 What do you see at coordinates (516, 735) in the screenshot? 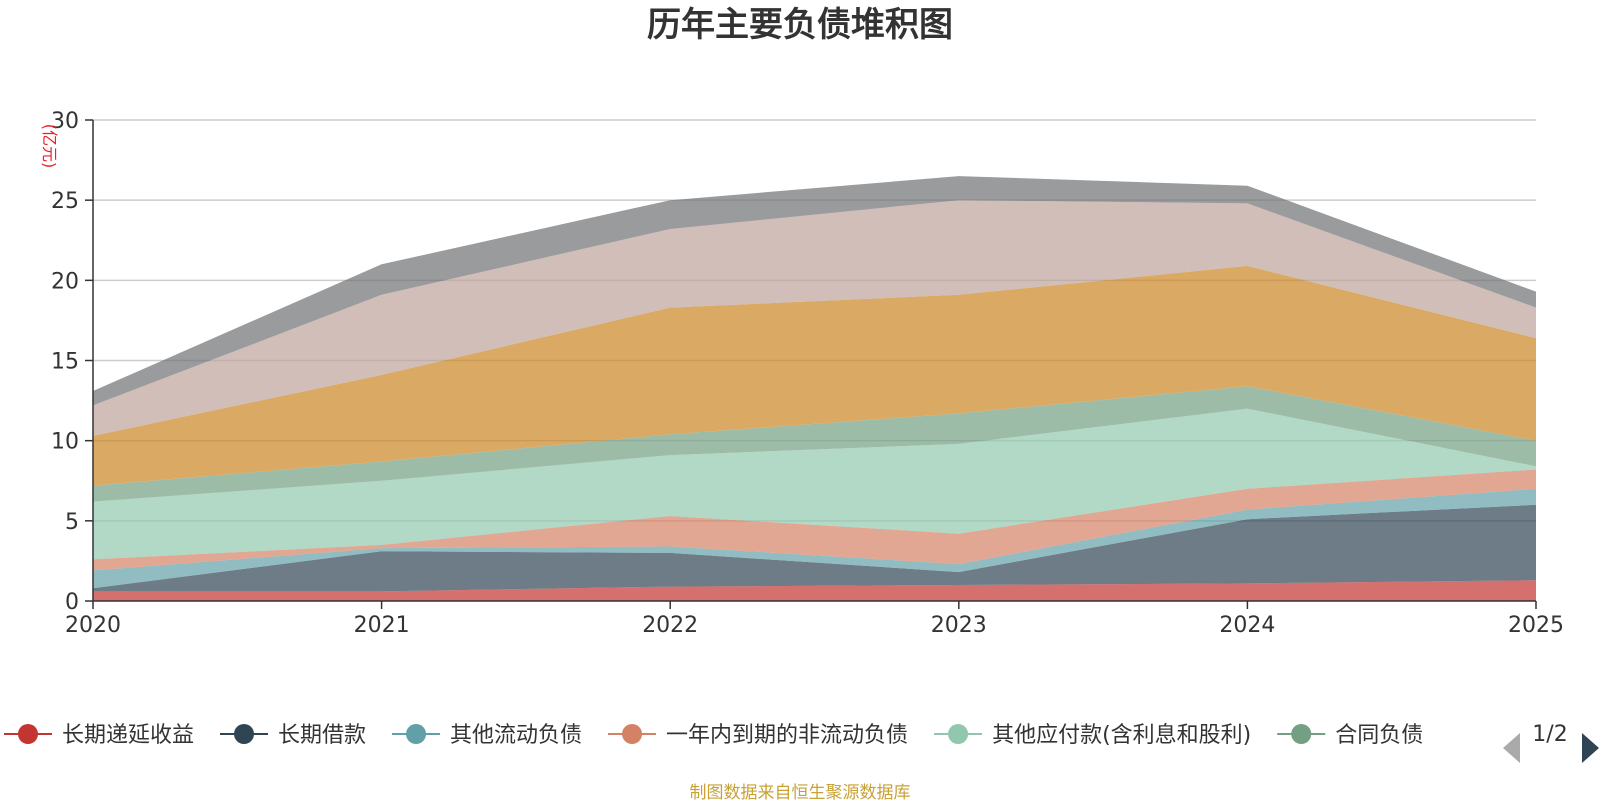
I see `legend-label: 其他流动负债` at bounding box center [516, 735].